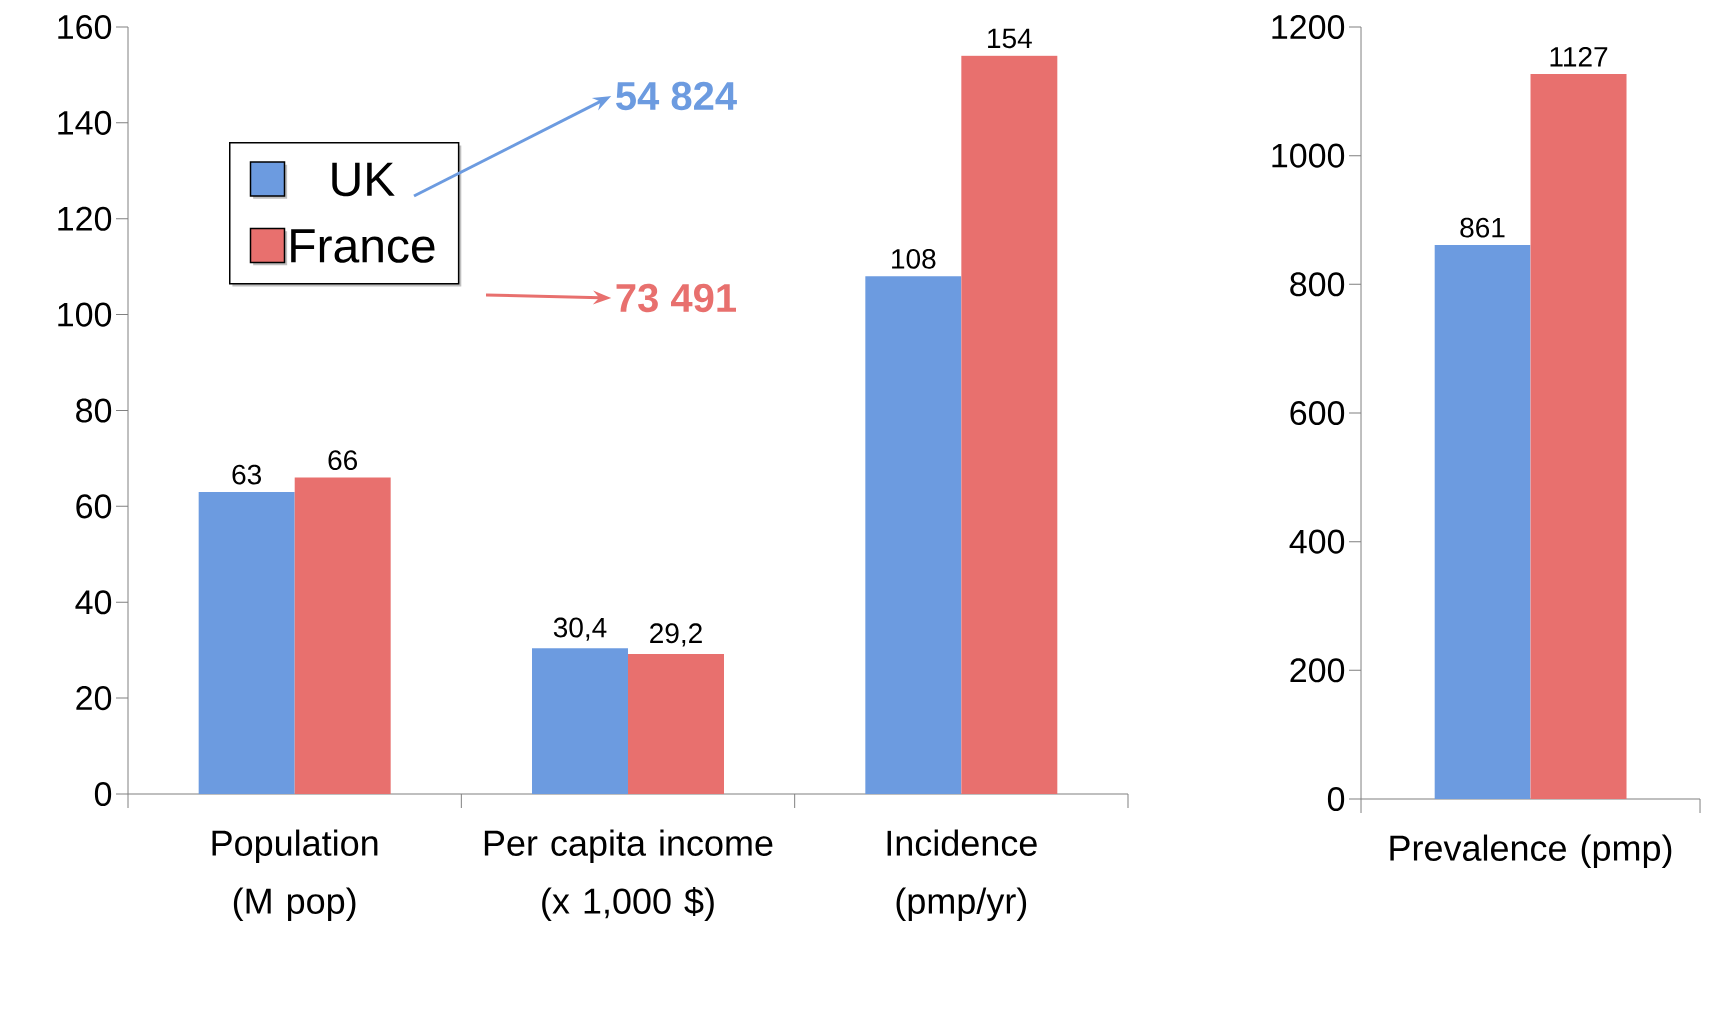 The height and width of the screenshot is (1018, 1710). Describe the element at coordinates (914, 258) in the screenshot. I see `data-label: 108` at that location.